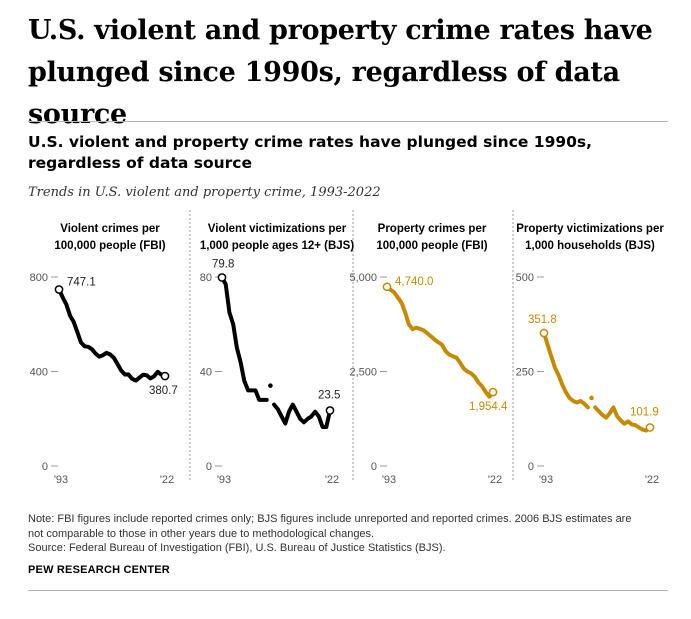 The width and height of the screenshot is (691, 619). I want to click on end-value-label: 101.9, so click(644, 412).